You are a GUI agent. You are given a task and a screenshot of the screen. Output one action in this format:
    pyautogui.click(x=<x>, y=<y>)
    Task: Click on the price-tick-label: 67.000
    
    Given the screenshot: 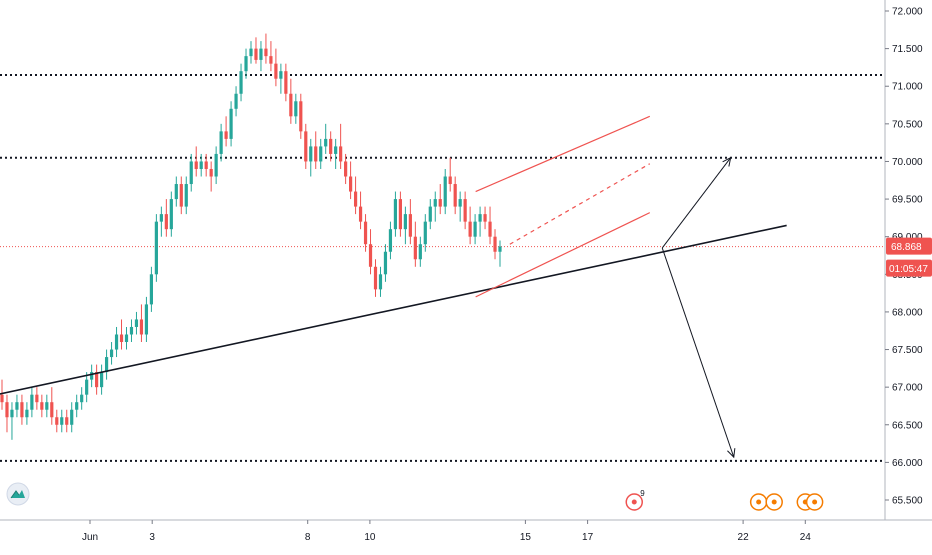 What is the action you would take?
    pyautogui.click(x=907, y=388)
    